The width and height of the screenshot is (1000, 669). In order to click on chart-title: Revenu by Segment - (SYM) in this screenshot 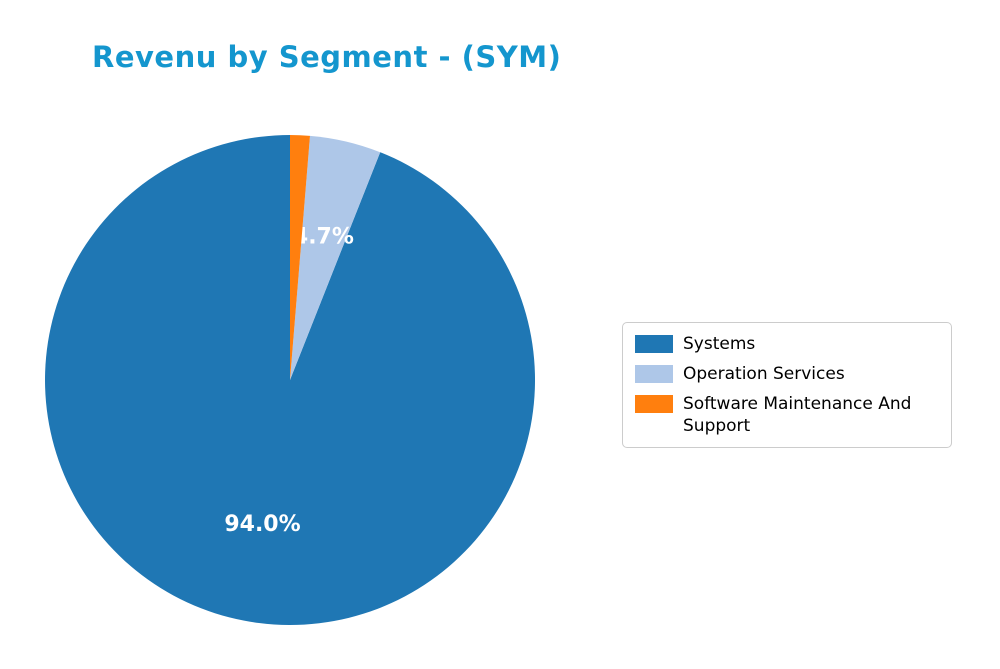, I will do `click(327, 57)`.